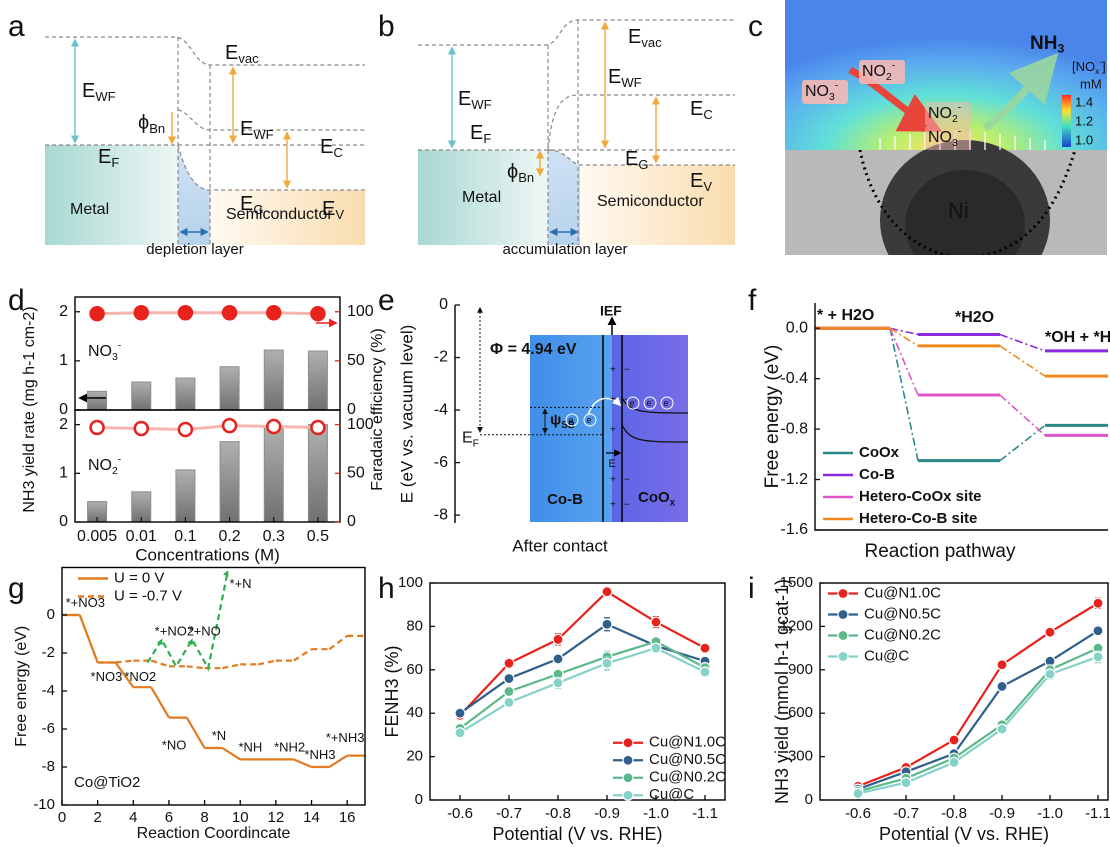 The image size is (1110, 847). What do you see at coordinates (576, 132) in the screenshot?
I see `panel-b-art` at bounding box center [576, 132].